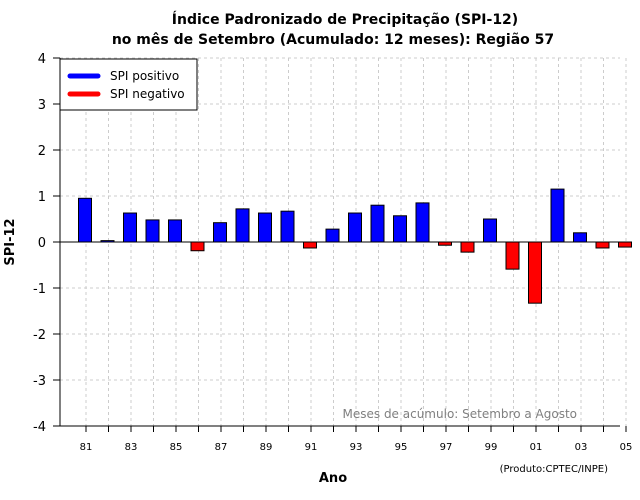  I want to click on bar-2004, so click(602, 245).